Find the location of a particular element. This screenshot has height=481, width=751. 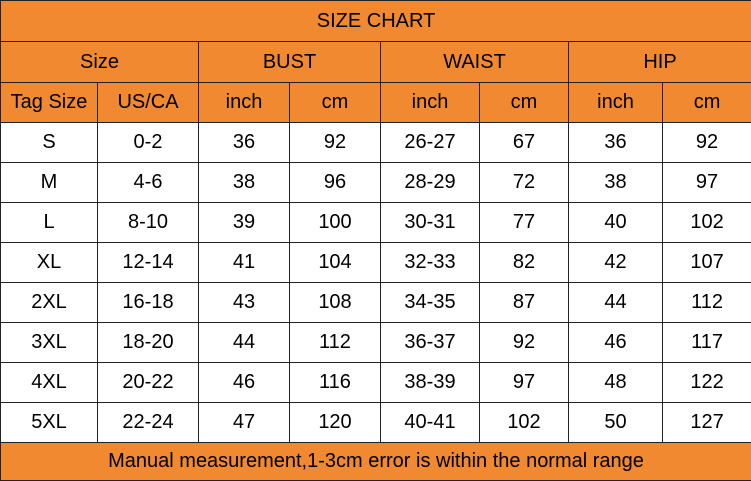

cell-hip-cm: 112 is located at coordinates (706, 302).